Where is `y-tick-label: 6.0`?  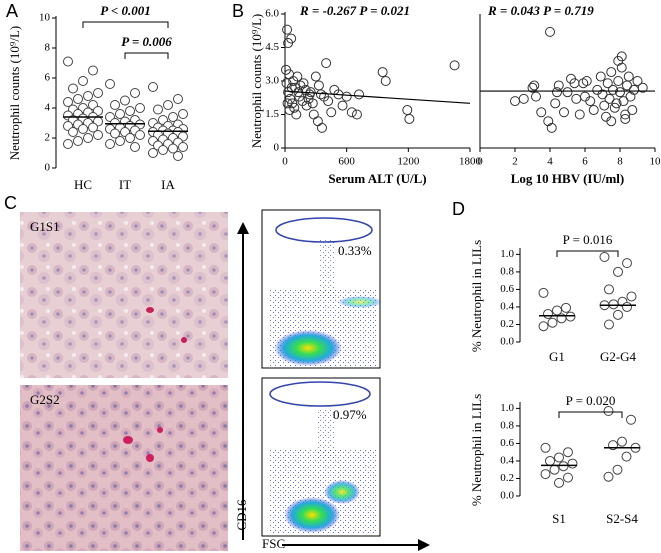
y-tick-label: 6.0 is located at coordinates (272, 14).